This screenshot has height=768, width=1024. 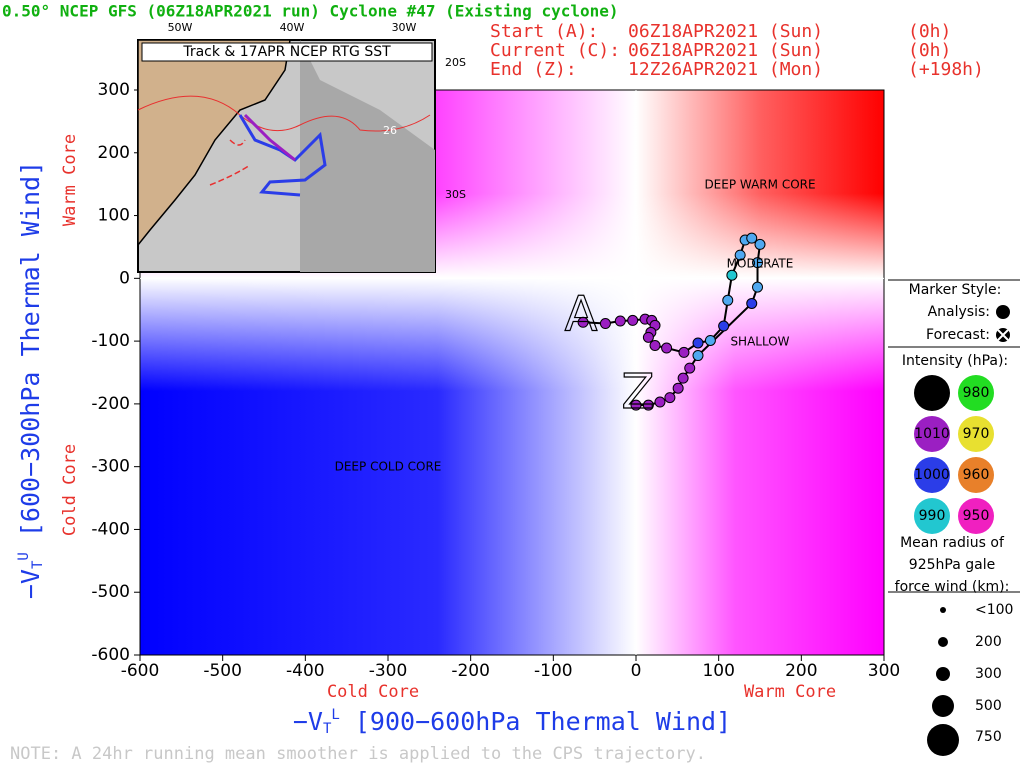 I want to click on x-tick-label: -100, so click(x=553, y=671).